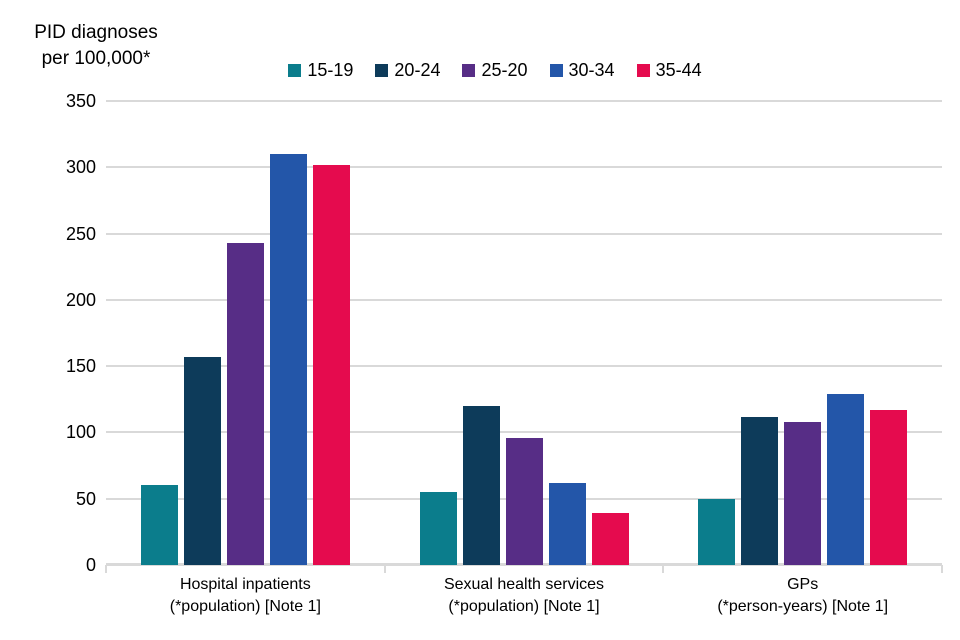  What do you see at coordinates (96, 45) in the screenshot?
I see `chart-title: PID diagnoses per 100,000*` at bounding box center [96, 45].